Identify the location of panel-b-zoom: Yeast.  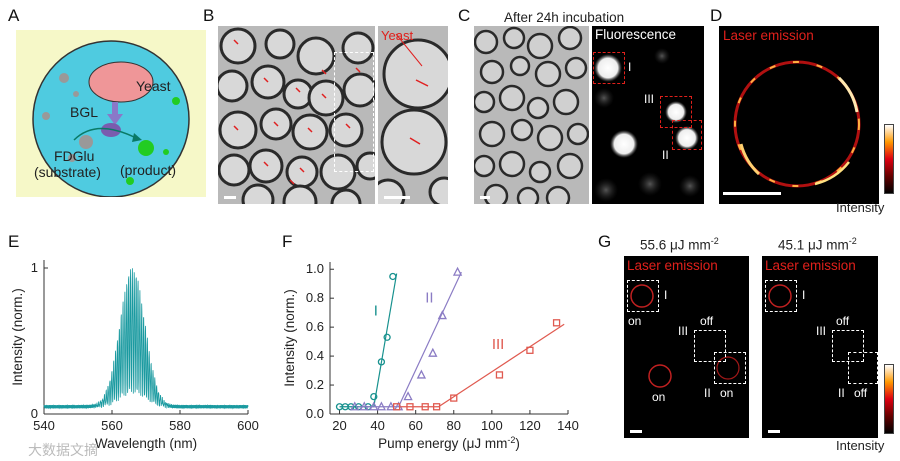
(413, 115).